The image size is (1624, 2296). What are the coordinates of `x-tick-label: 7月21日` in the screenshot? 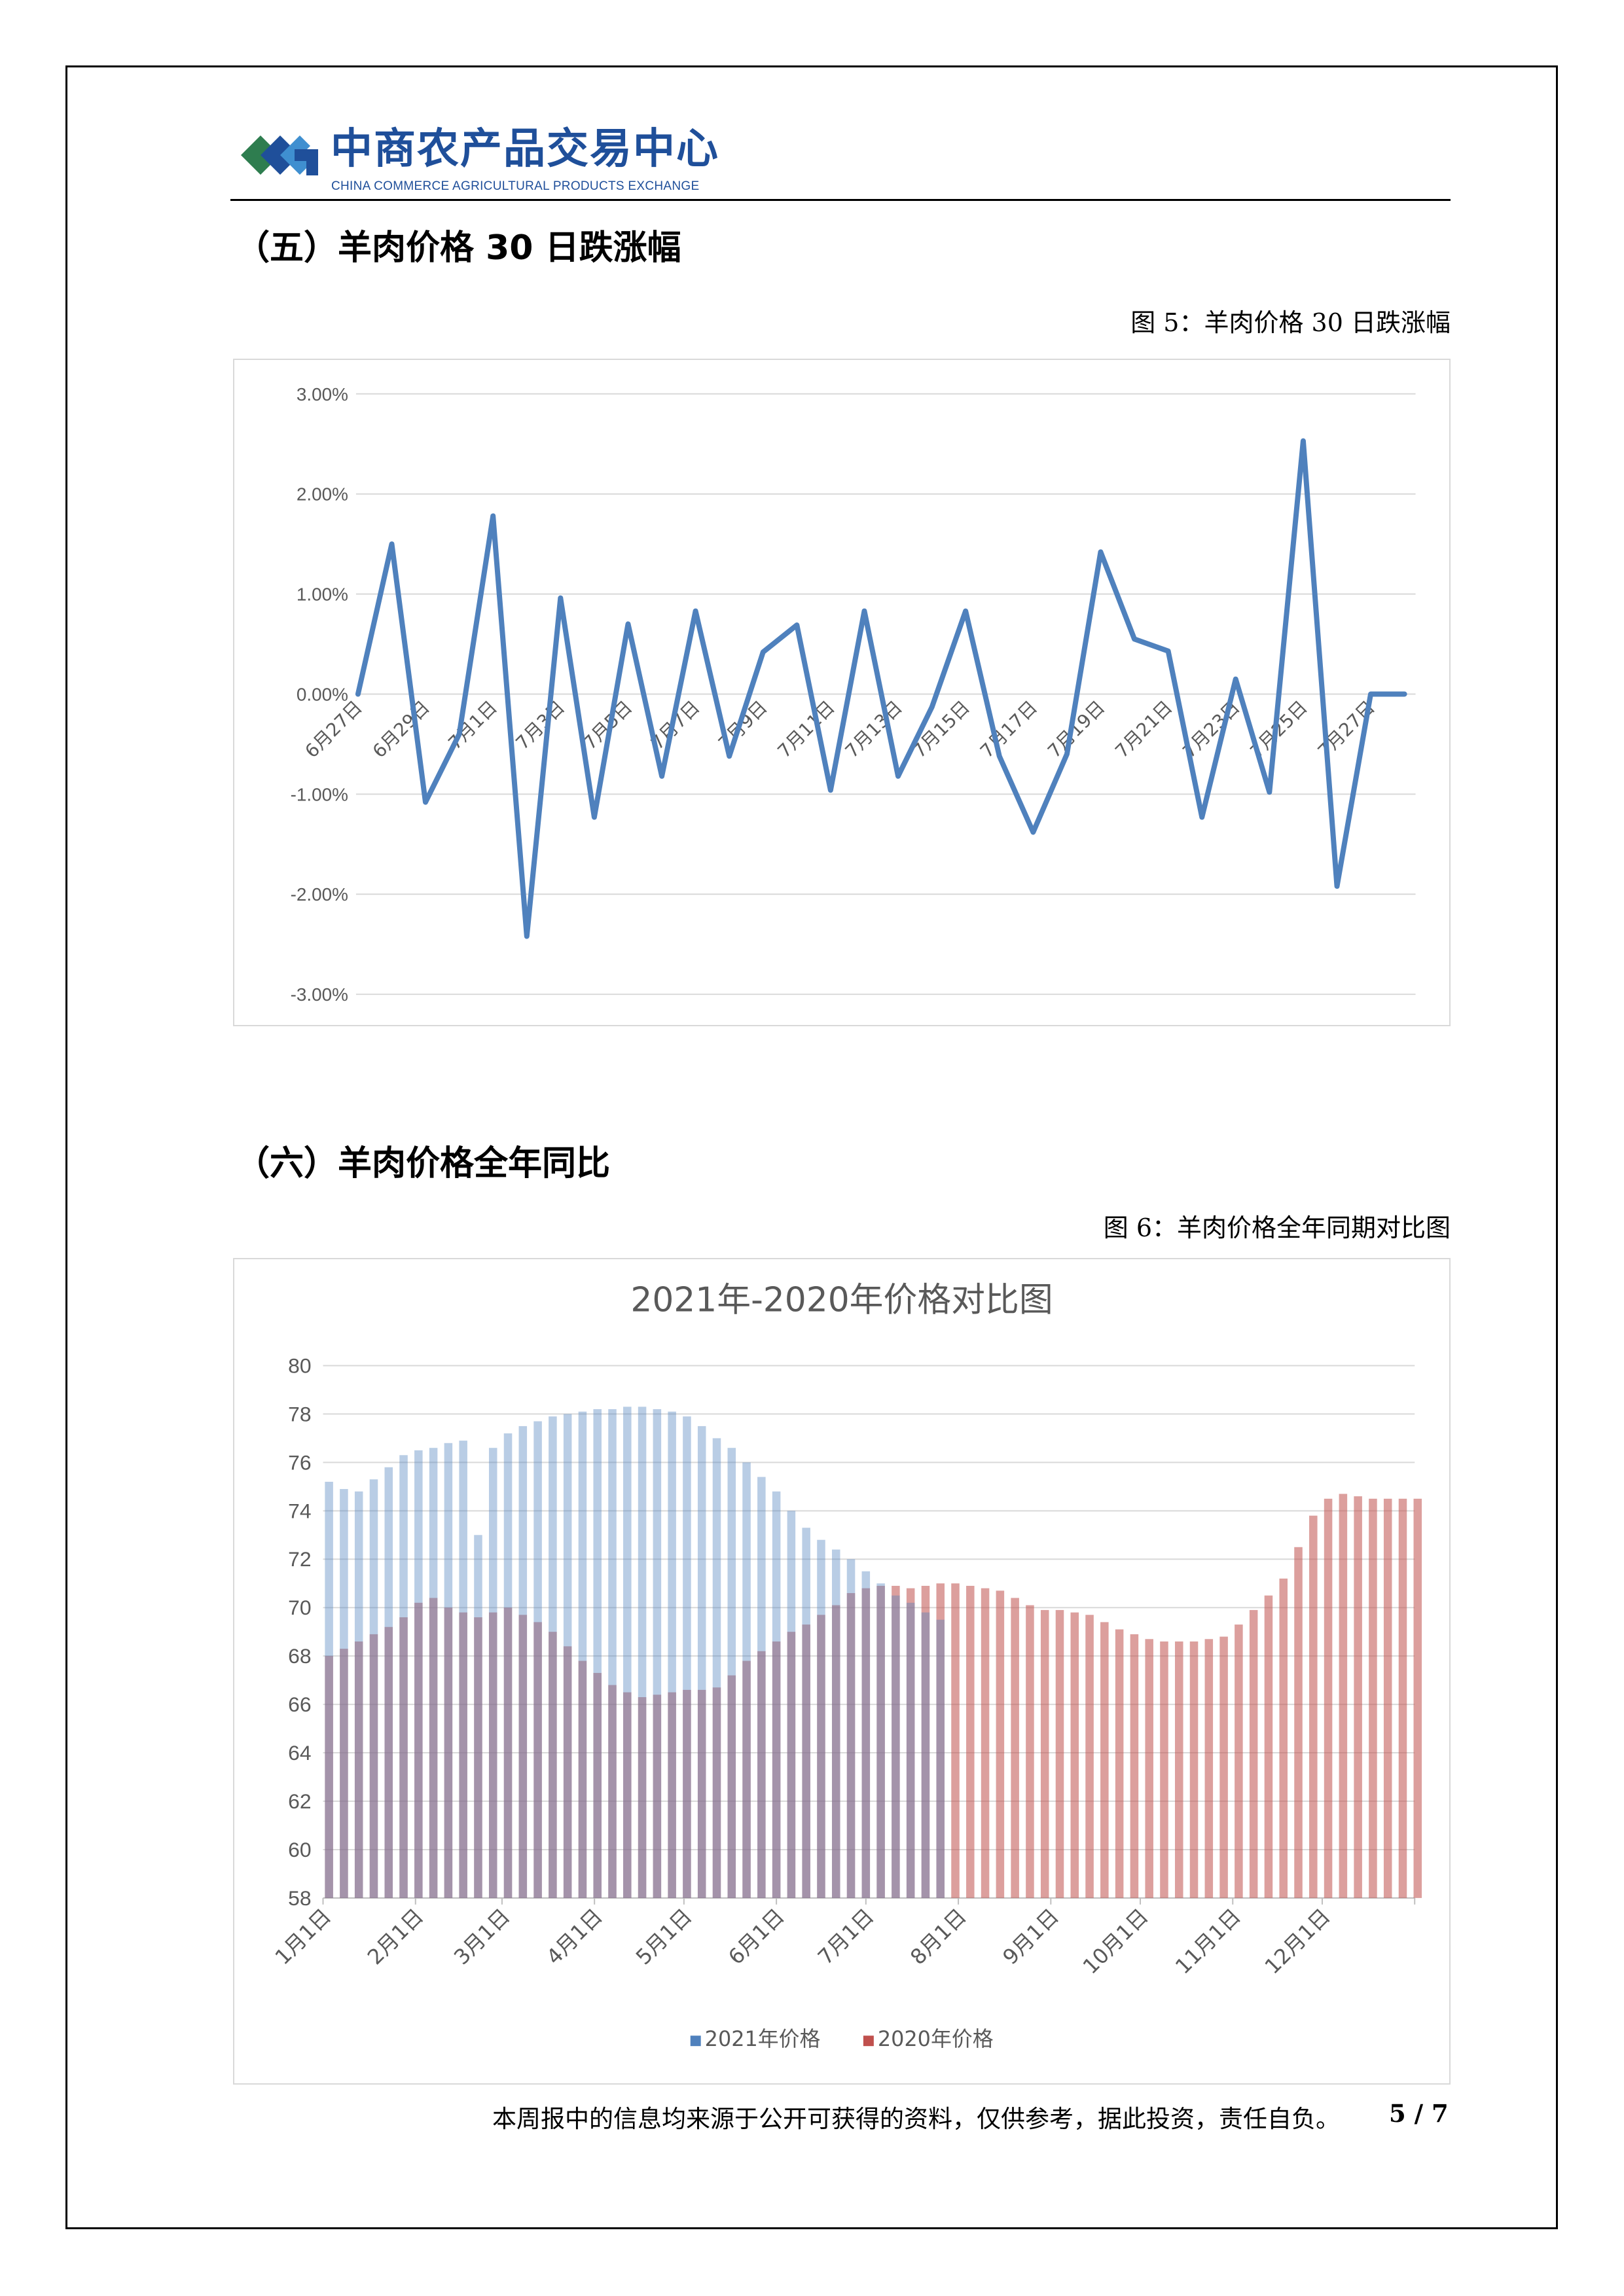 It's located at (1143, 729).